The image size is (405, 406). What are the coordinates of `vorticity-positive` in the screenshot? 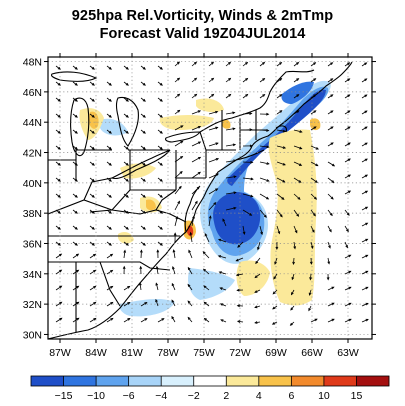 It's located at (93, 120).